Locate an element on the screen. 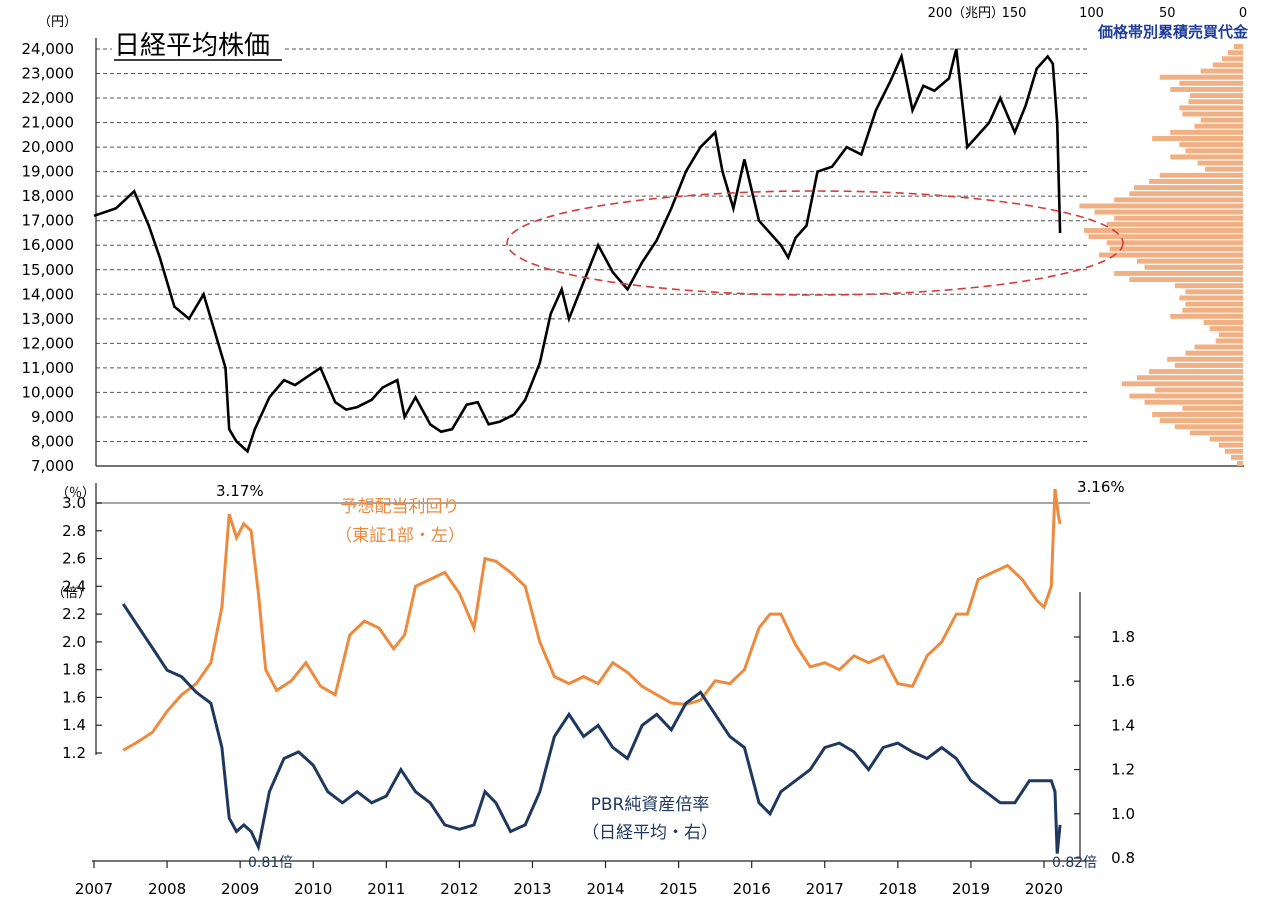  year-tick-label: 2014 is located at coordinates (605, 889).